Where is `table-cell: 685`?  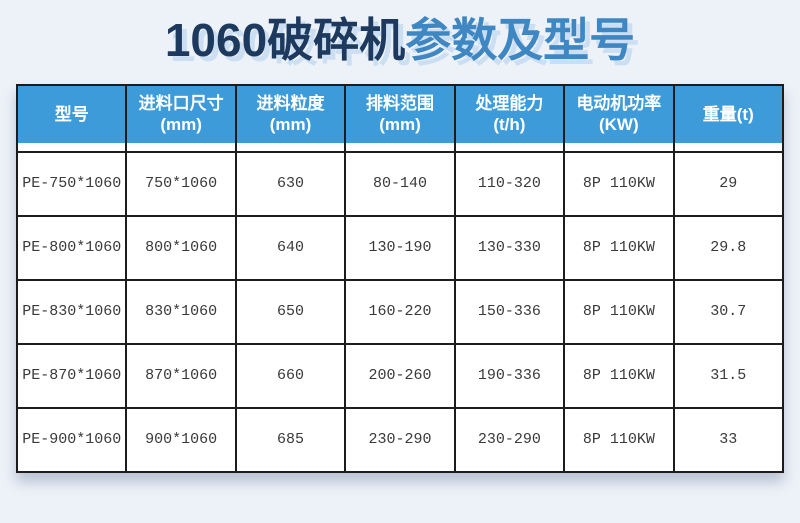
table-cell: 685 is located at coordinates (290, 439).